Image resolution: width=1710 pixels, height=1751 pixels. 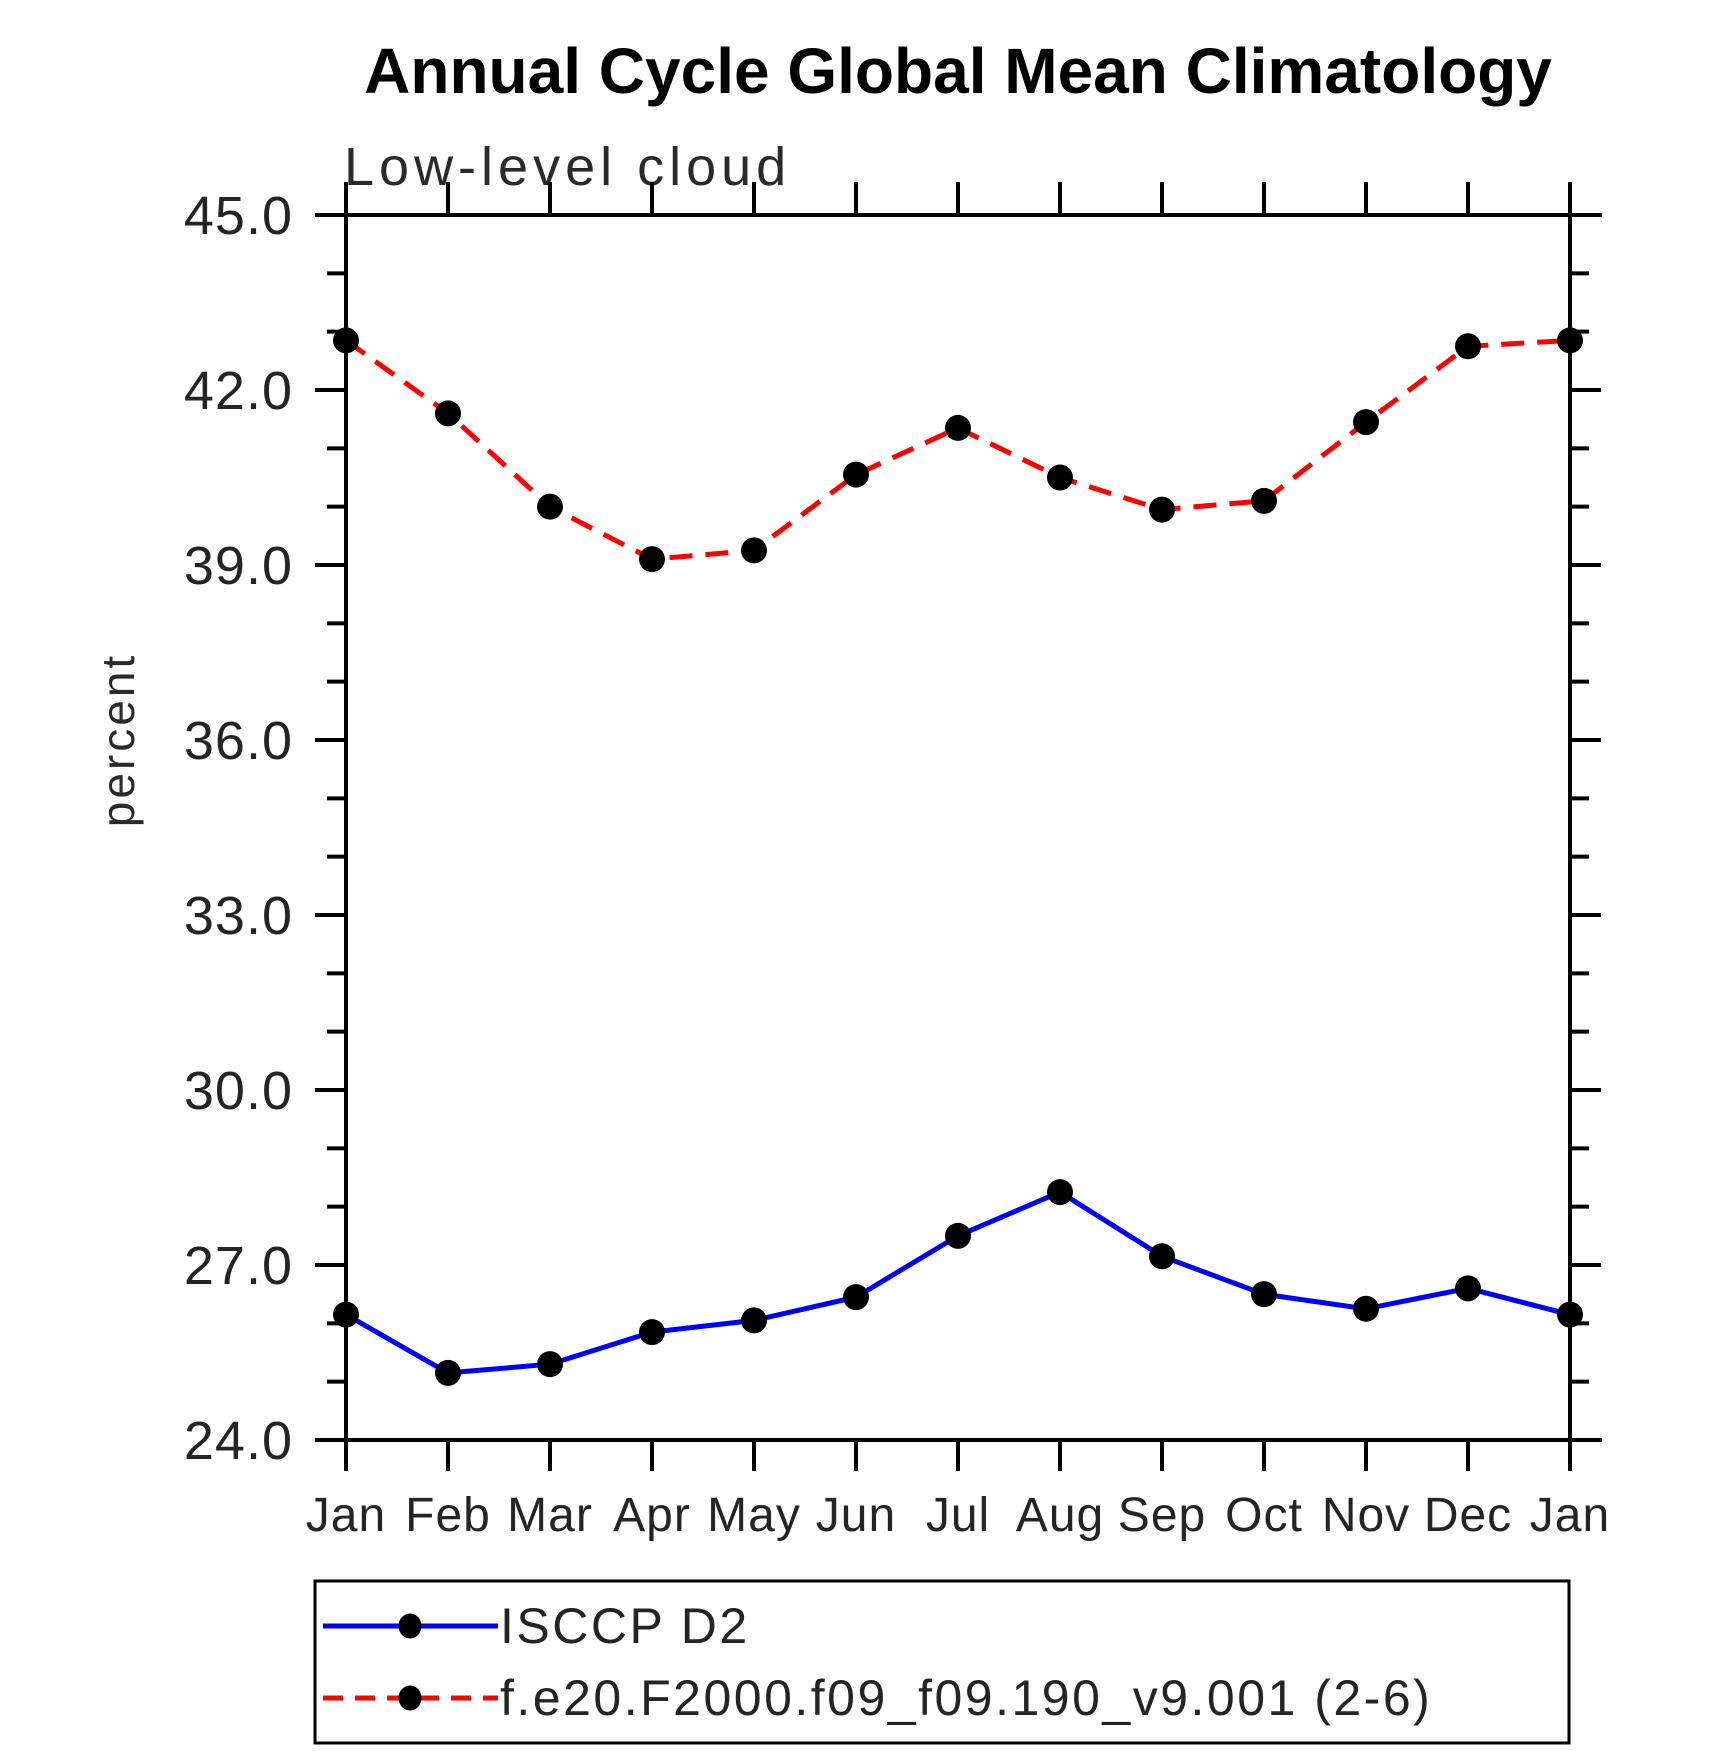 What do you see at coordinates (1060, 1515) in the screenshot?
I see `x-tick-label: Aug` at bounding box center [1060, 1515].